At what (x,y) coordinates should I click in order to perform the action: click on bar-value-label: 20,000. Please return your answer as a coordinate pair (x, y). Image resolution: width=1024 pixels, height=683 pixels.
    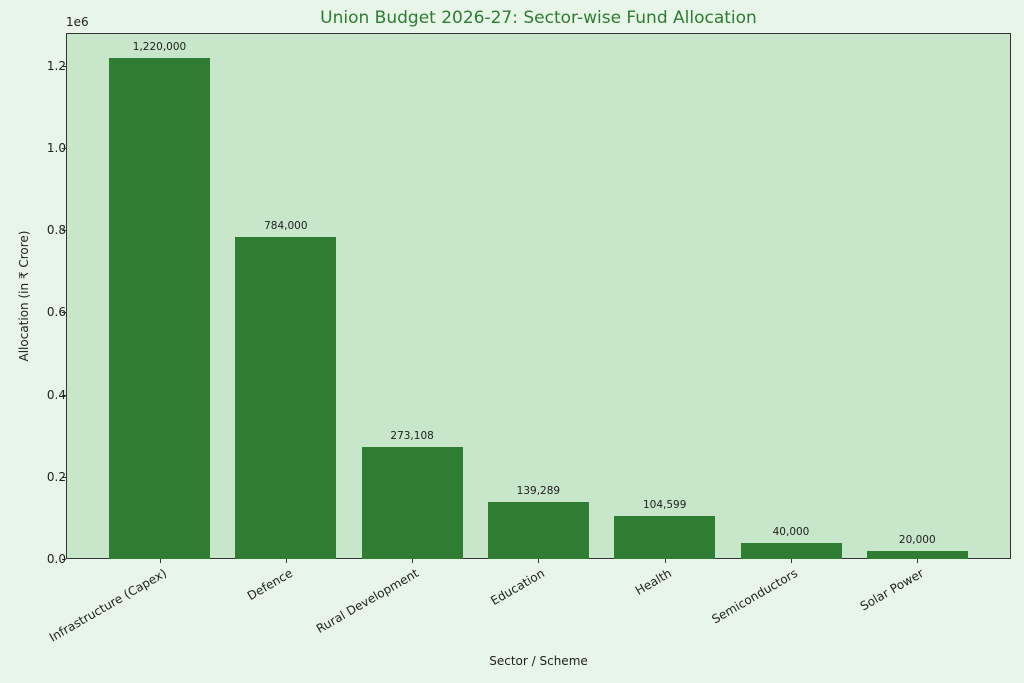
    Looking at the image, I should click on (917, 539).